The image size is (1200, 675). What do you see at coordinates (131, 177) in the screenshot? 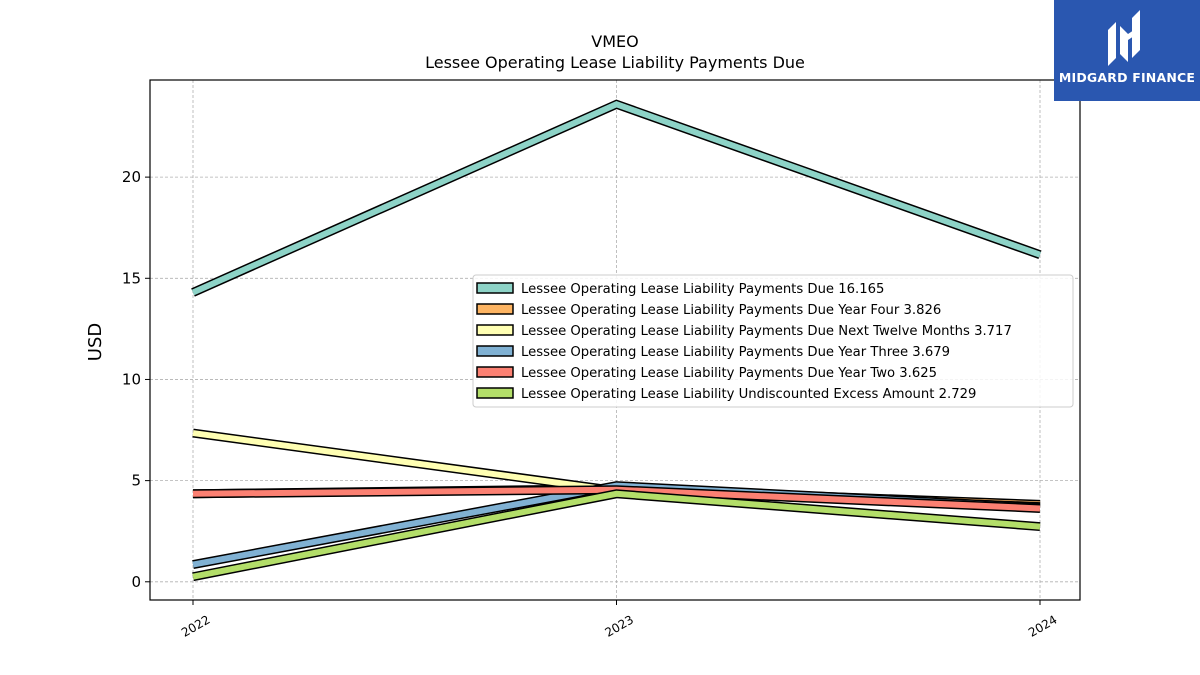
I see `y-tick-label: 20` at bounding box center [131, 177].